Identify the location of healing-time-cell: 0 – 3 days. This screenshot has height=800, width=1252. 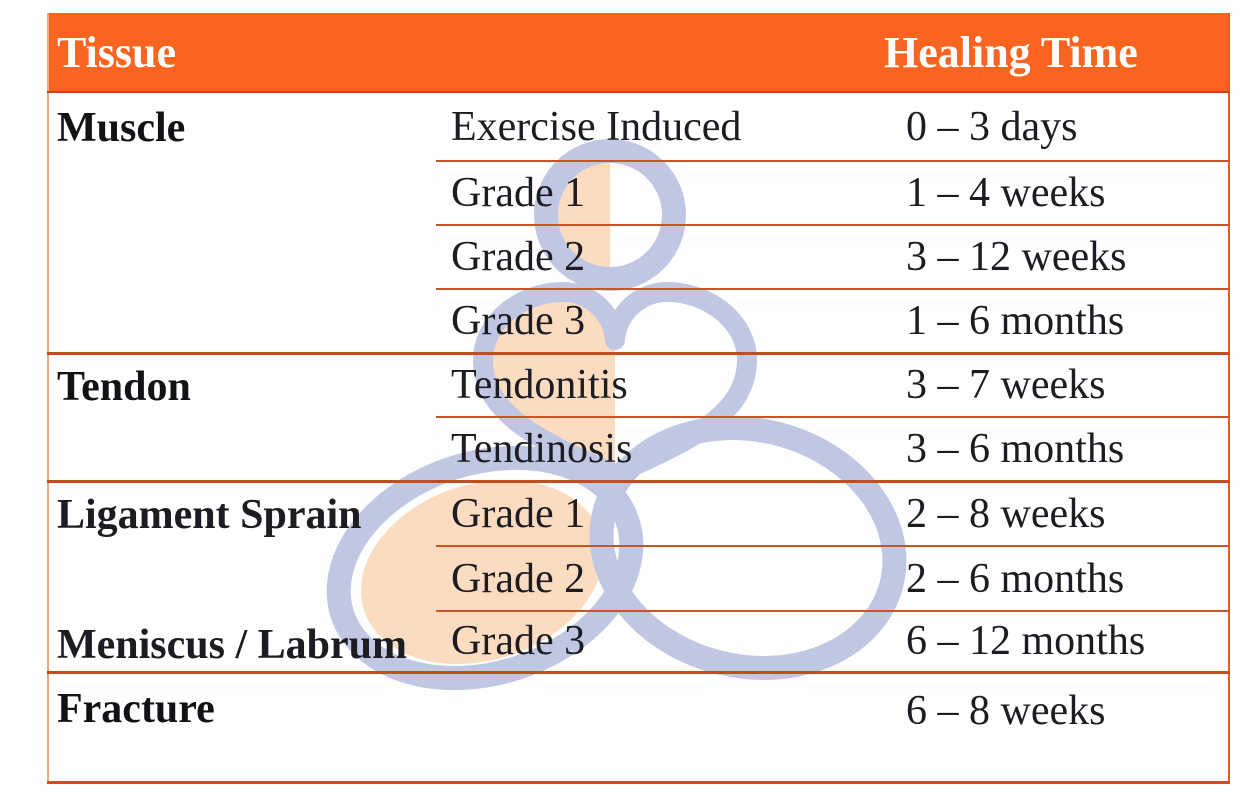
(992, 126).